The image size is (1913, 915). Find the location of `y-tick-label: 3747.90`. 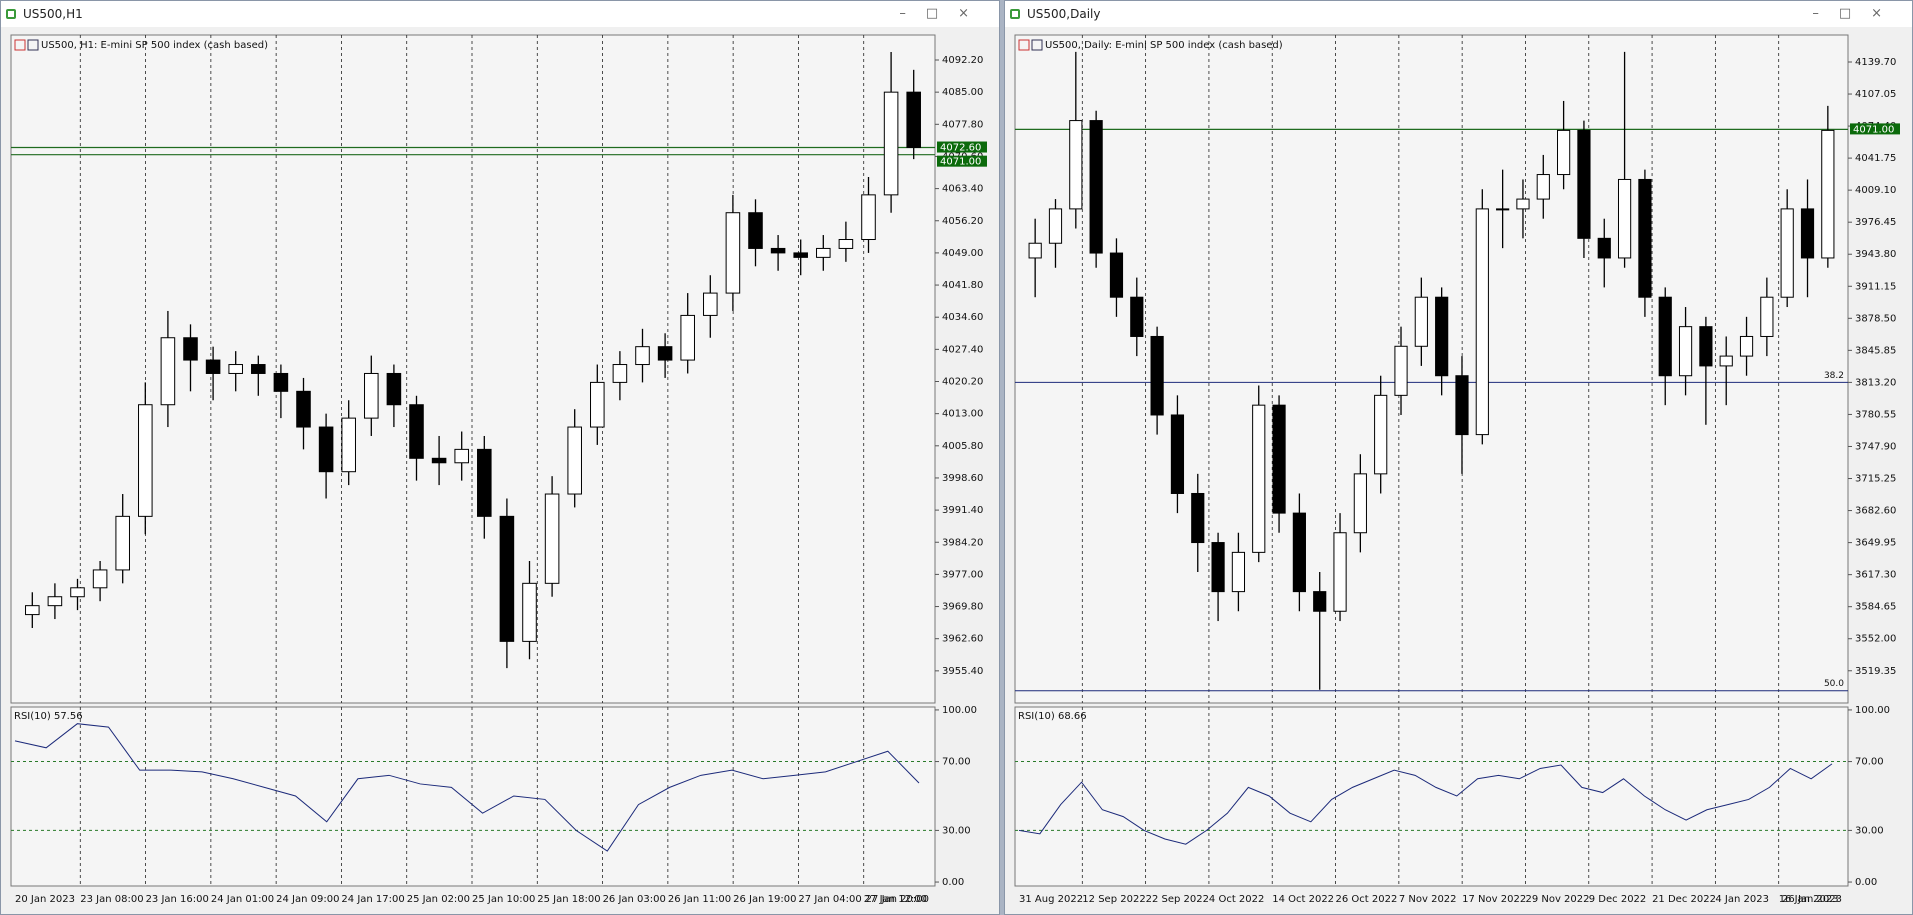

y-tick-label: 3747.90 is located at coordinates (1875, 446).